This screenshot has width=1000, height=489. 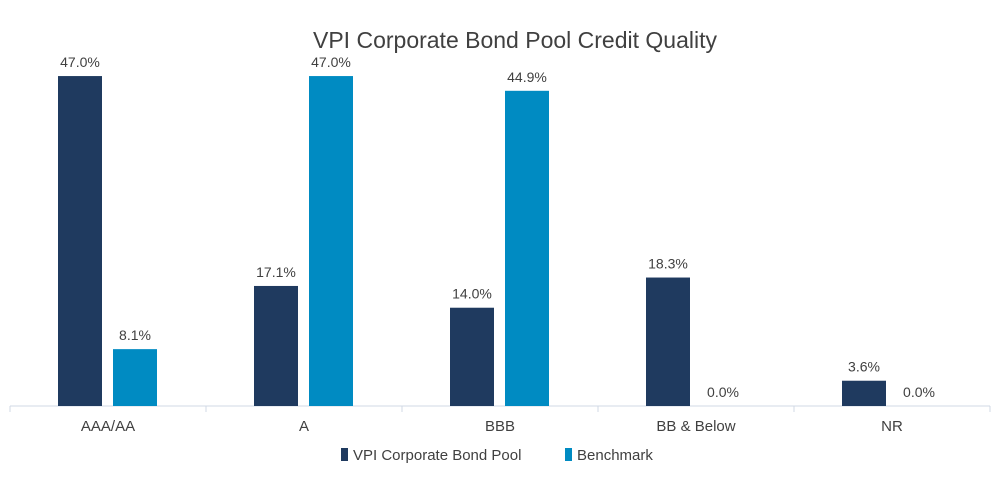 I want to click on x-tick-label: A, so click(x=304, y=426).